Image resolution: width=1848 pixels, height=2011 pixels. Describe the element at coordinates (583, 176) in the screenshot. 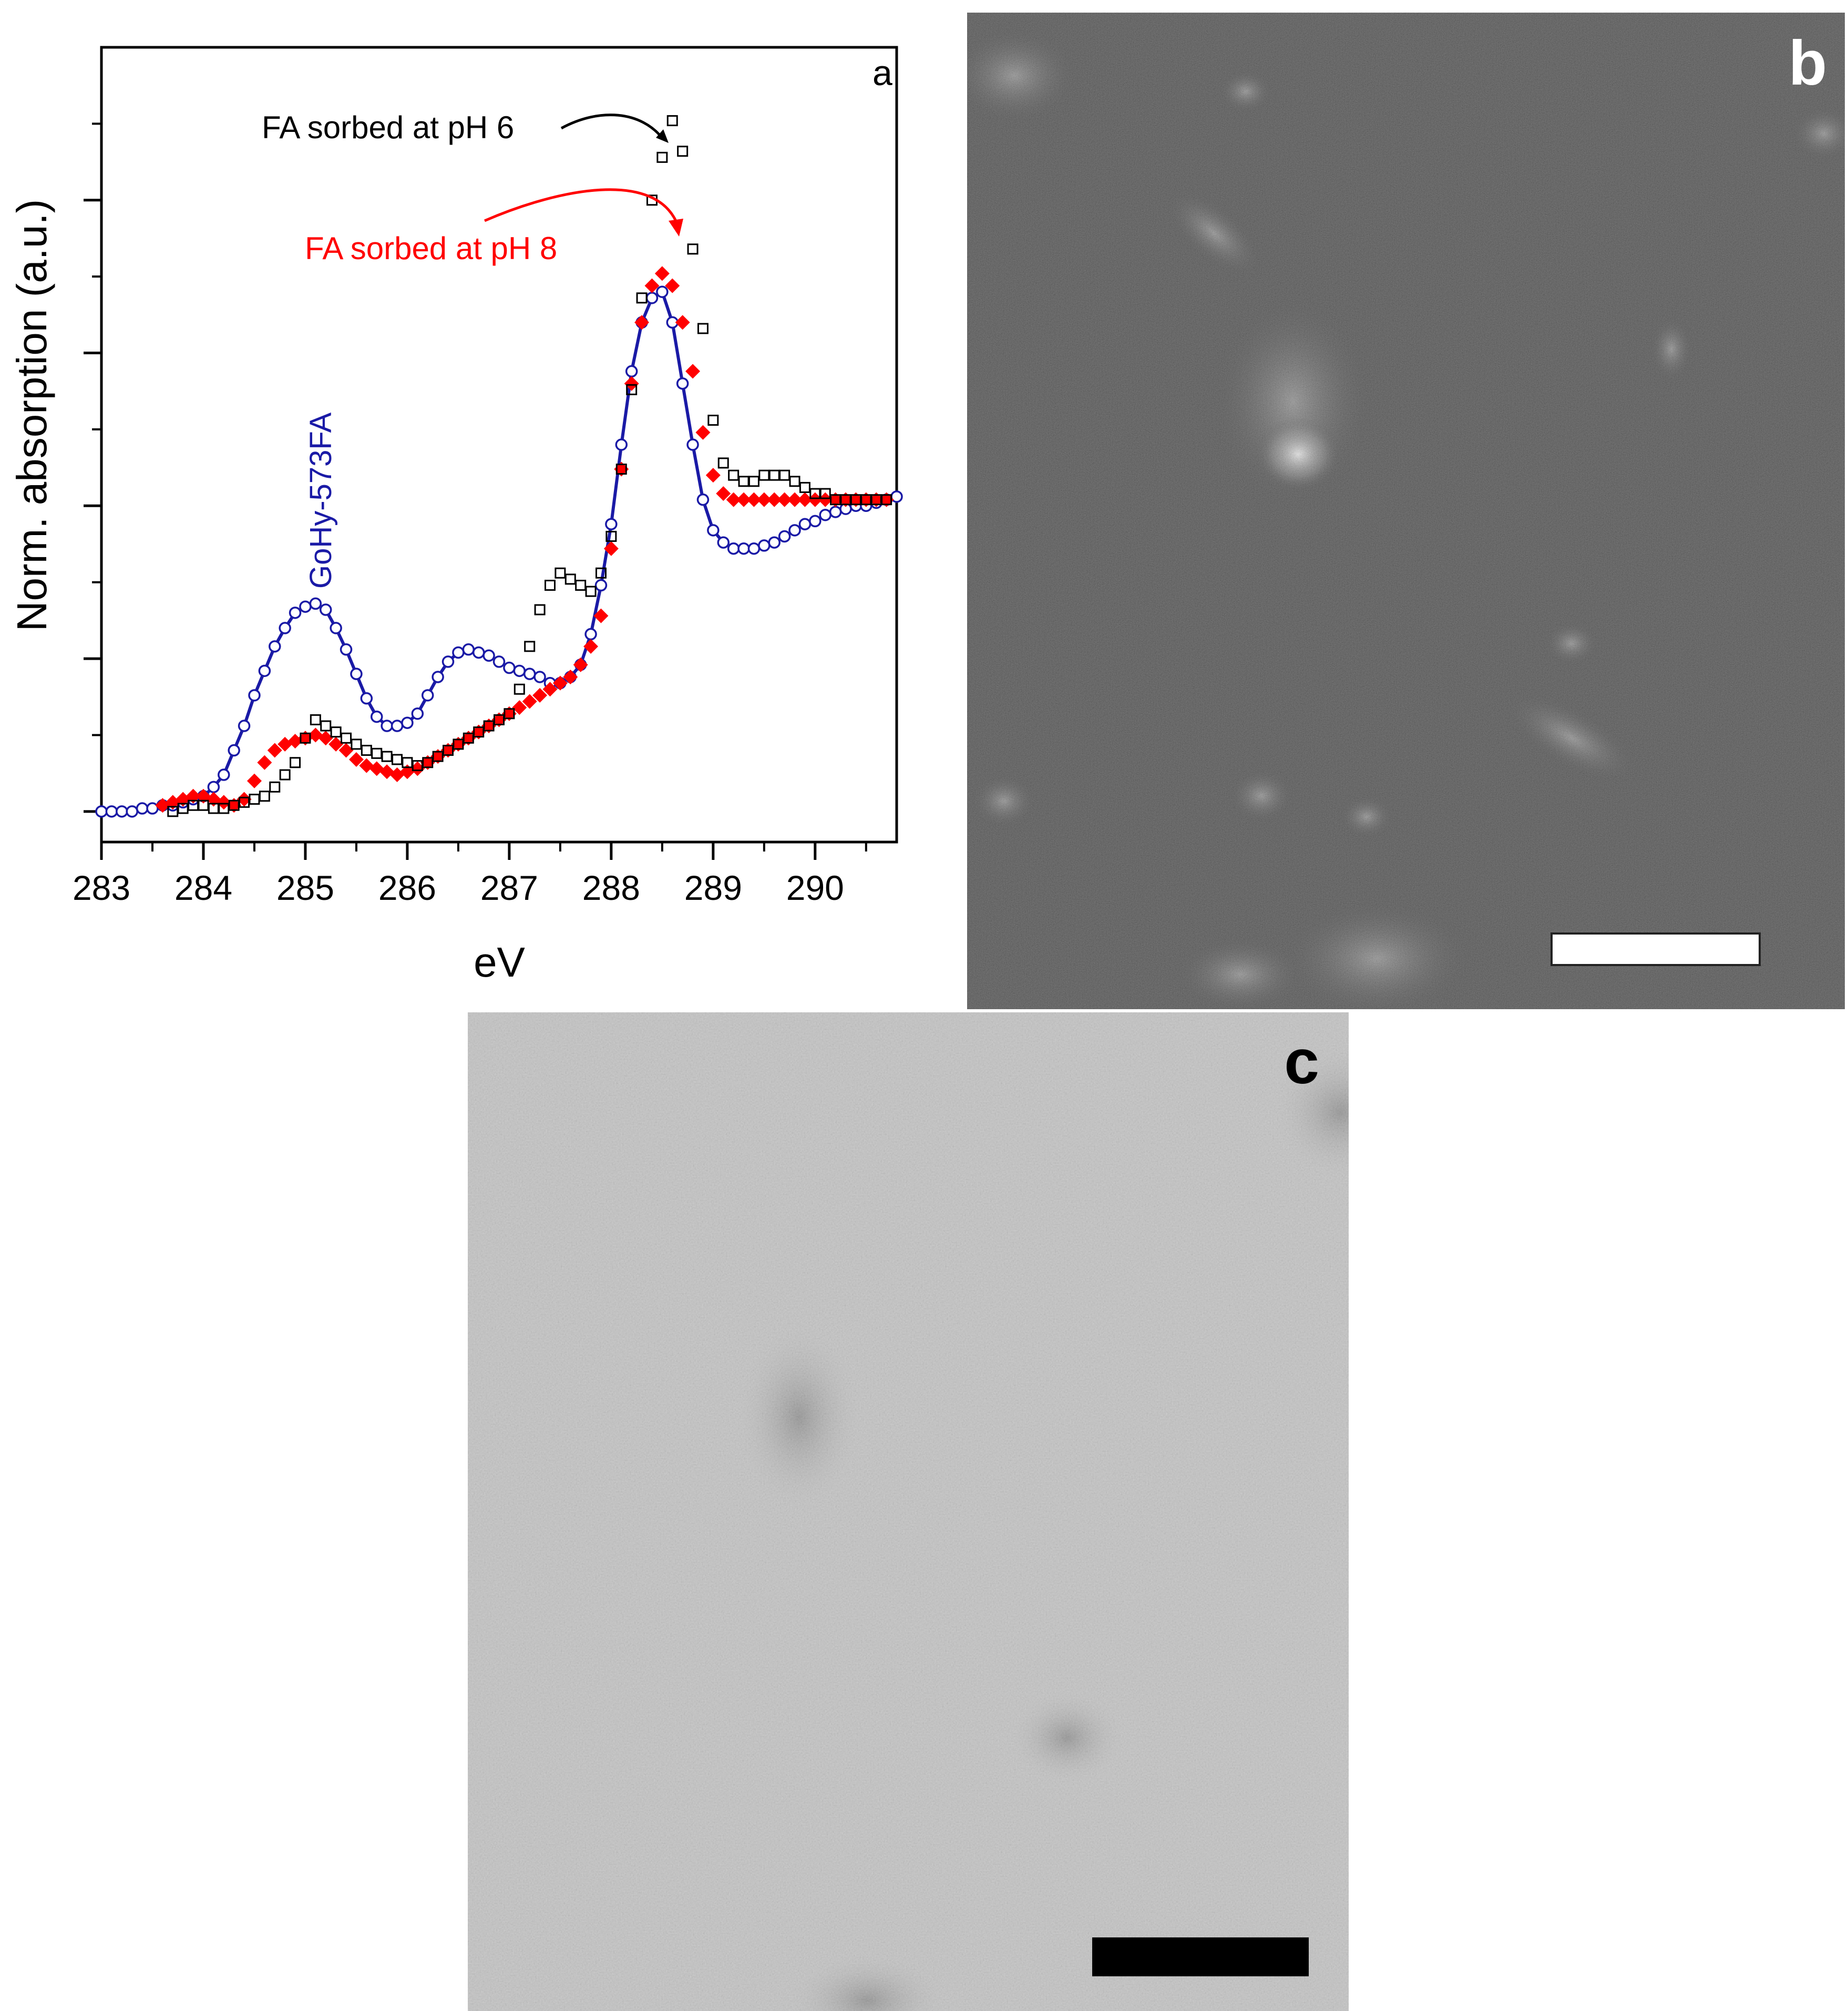

I see `annotation-arrows` at that location.